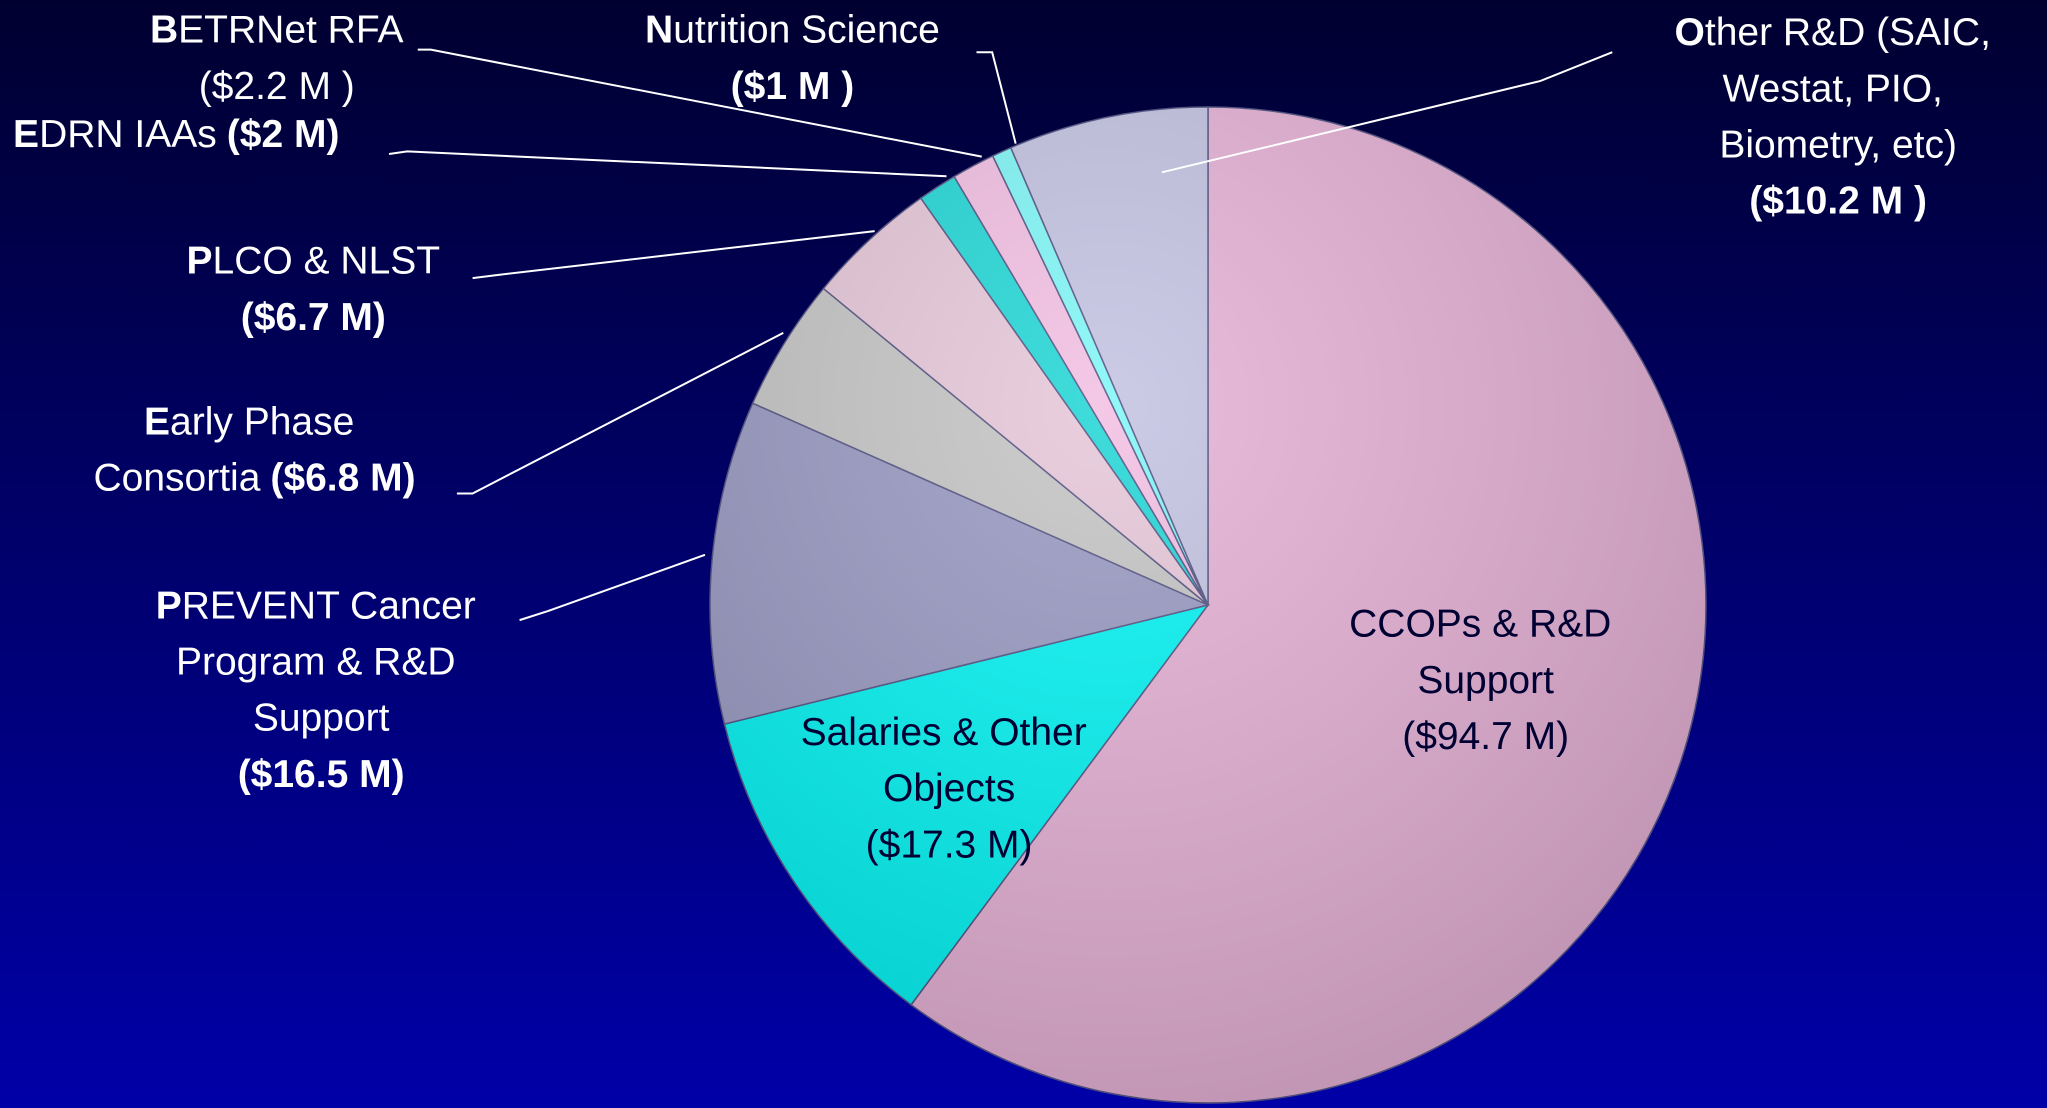 Image resolution: width=2047 pixels, height=1108 pixels. I want to click on slice-label: Salaries & Other Objects ($17.3 M), so click(949, 788).